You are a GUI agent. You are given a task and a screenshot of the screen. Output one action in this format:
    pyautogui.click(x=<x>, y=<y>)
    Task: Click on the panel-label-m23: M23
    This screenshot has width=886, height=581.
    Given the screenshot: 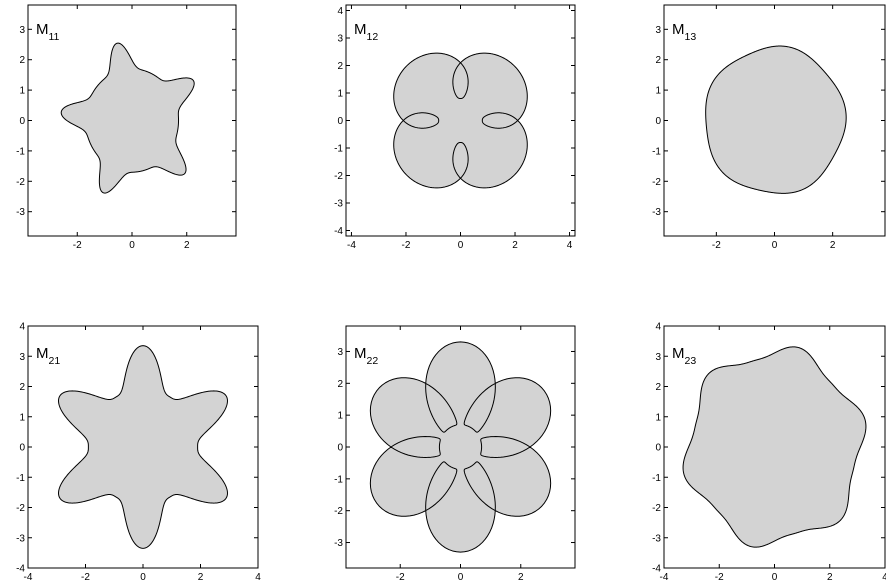 What is the action you would take?
    pyautogui.click(x=684, y=356)
    